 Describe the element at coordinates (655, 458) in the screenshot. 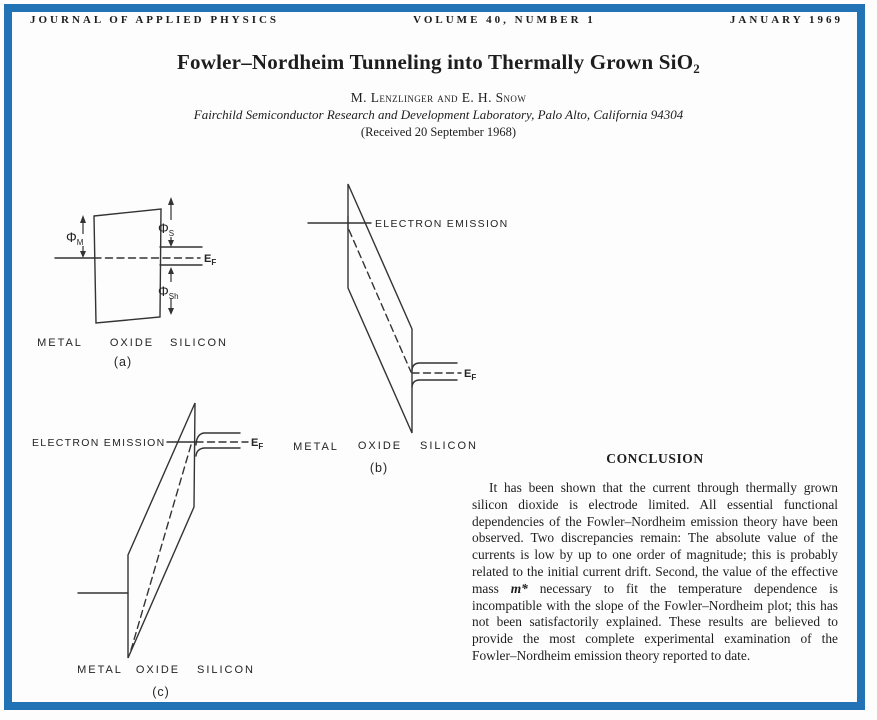

I see `conclusion-heading: CONCLUSION` at that location.